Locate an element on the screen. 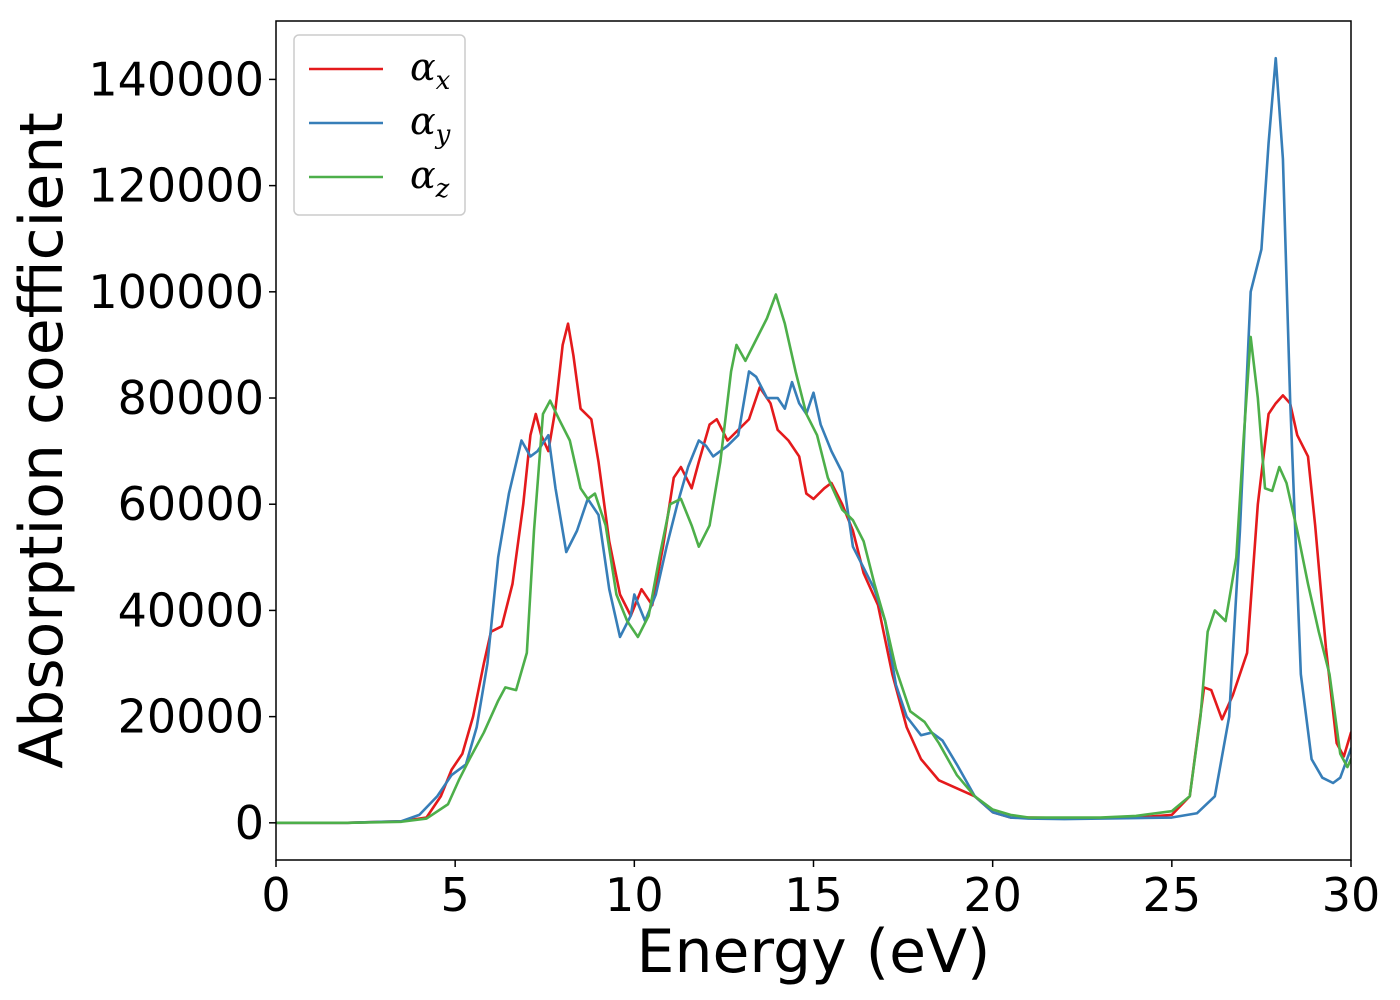 This screenshot has height=1000, width=1400. y-tick-label: 100000 is located at coordinates (176, 292).